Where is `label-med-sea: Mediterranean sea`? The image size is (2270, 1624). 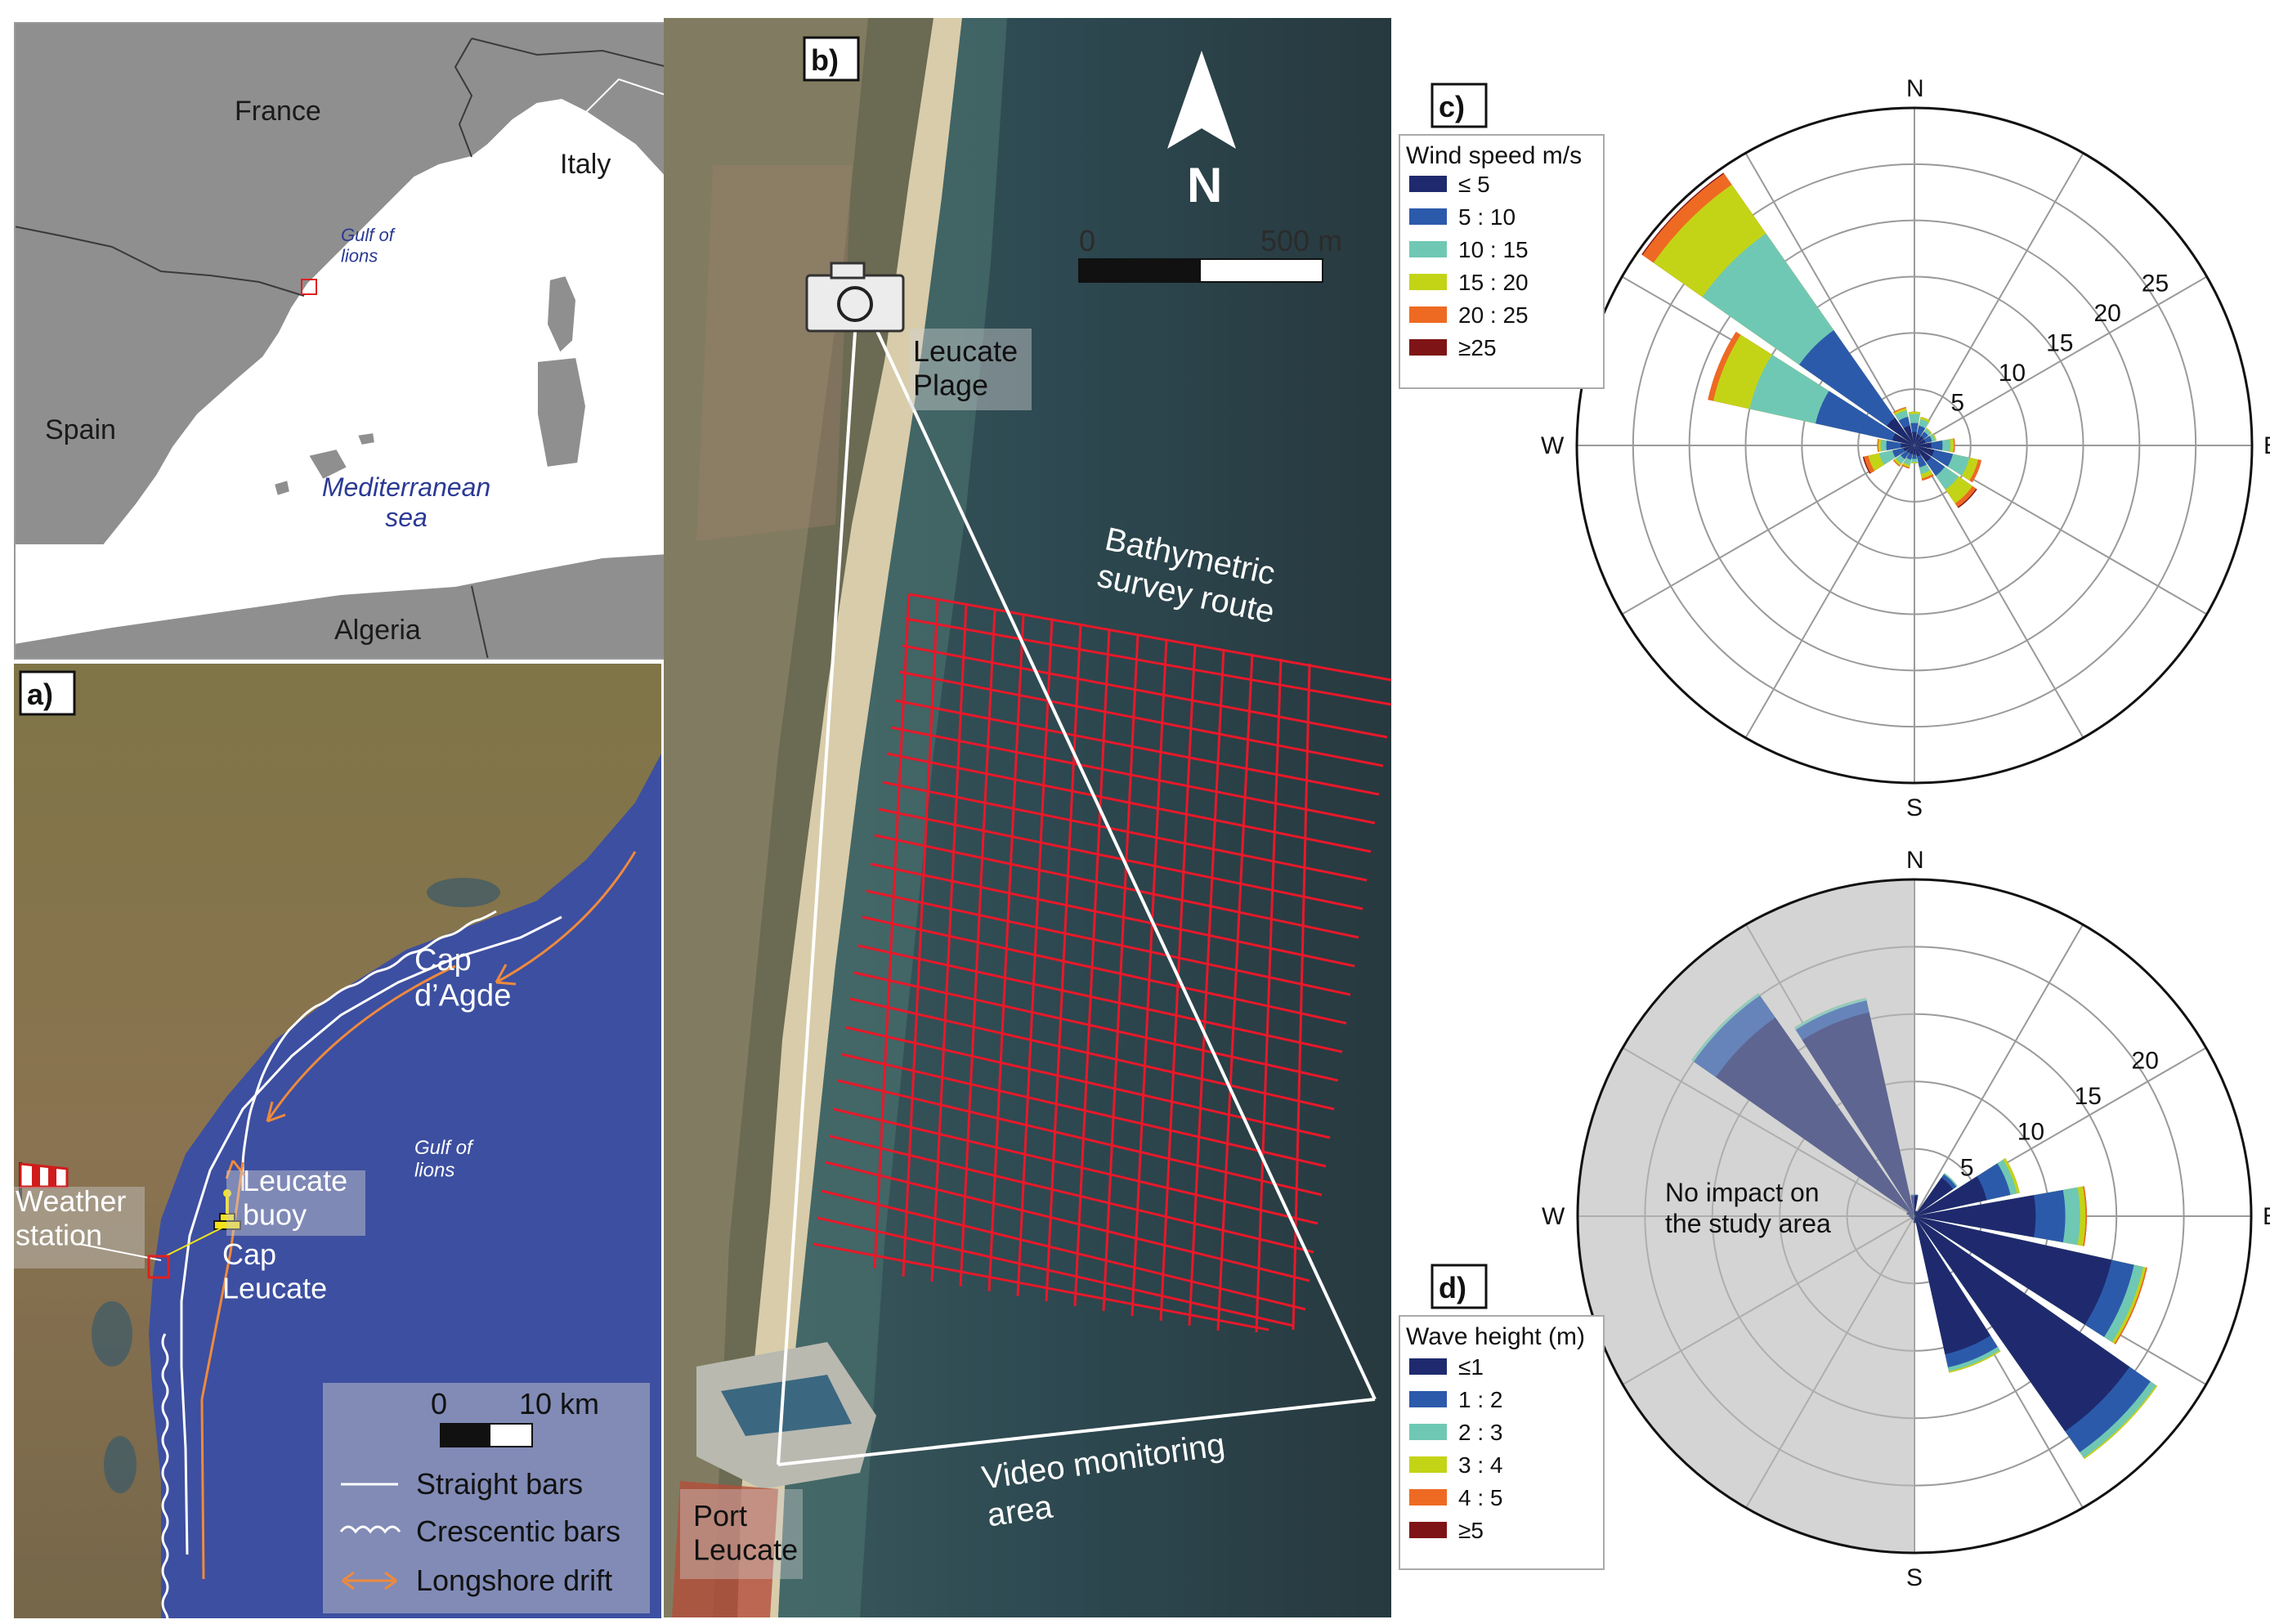 label-med-sea: Mediterranean sea is located at coordinates (406, 502).